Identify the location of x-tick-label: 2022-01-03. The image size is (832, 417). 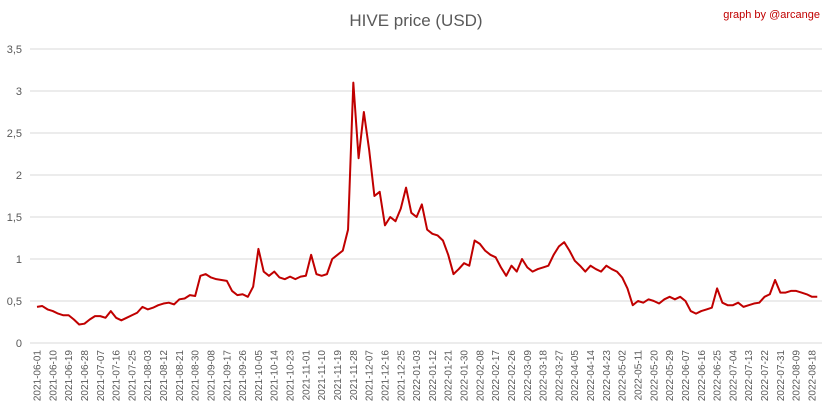
(417, 376).